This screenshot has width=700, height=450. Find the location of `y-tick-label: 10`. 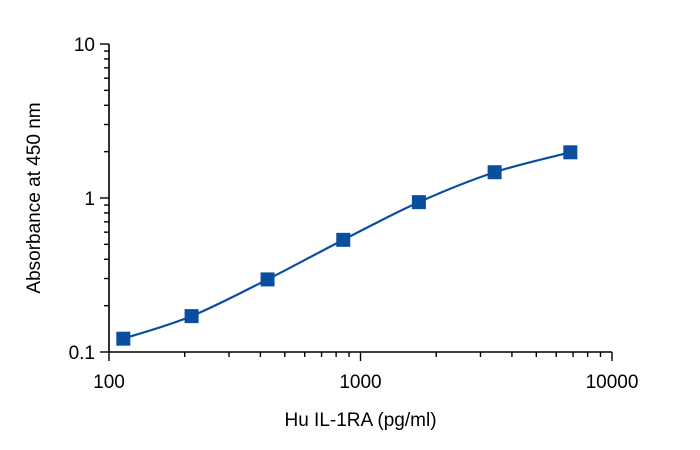

y-tick-label: 10 is located at coordinates (84, 45).